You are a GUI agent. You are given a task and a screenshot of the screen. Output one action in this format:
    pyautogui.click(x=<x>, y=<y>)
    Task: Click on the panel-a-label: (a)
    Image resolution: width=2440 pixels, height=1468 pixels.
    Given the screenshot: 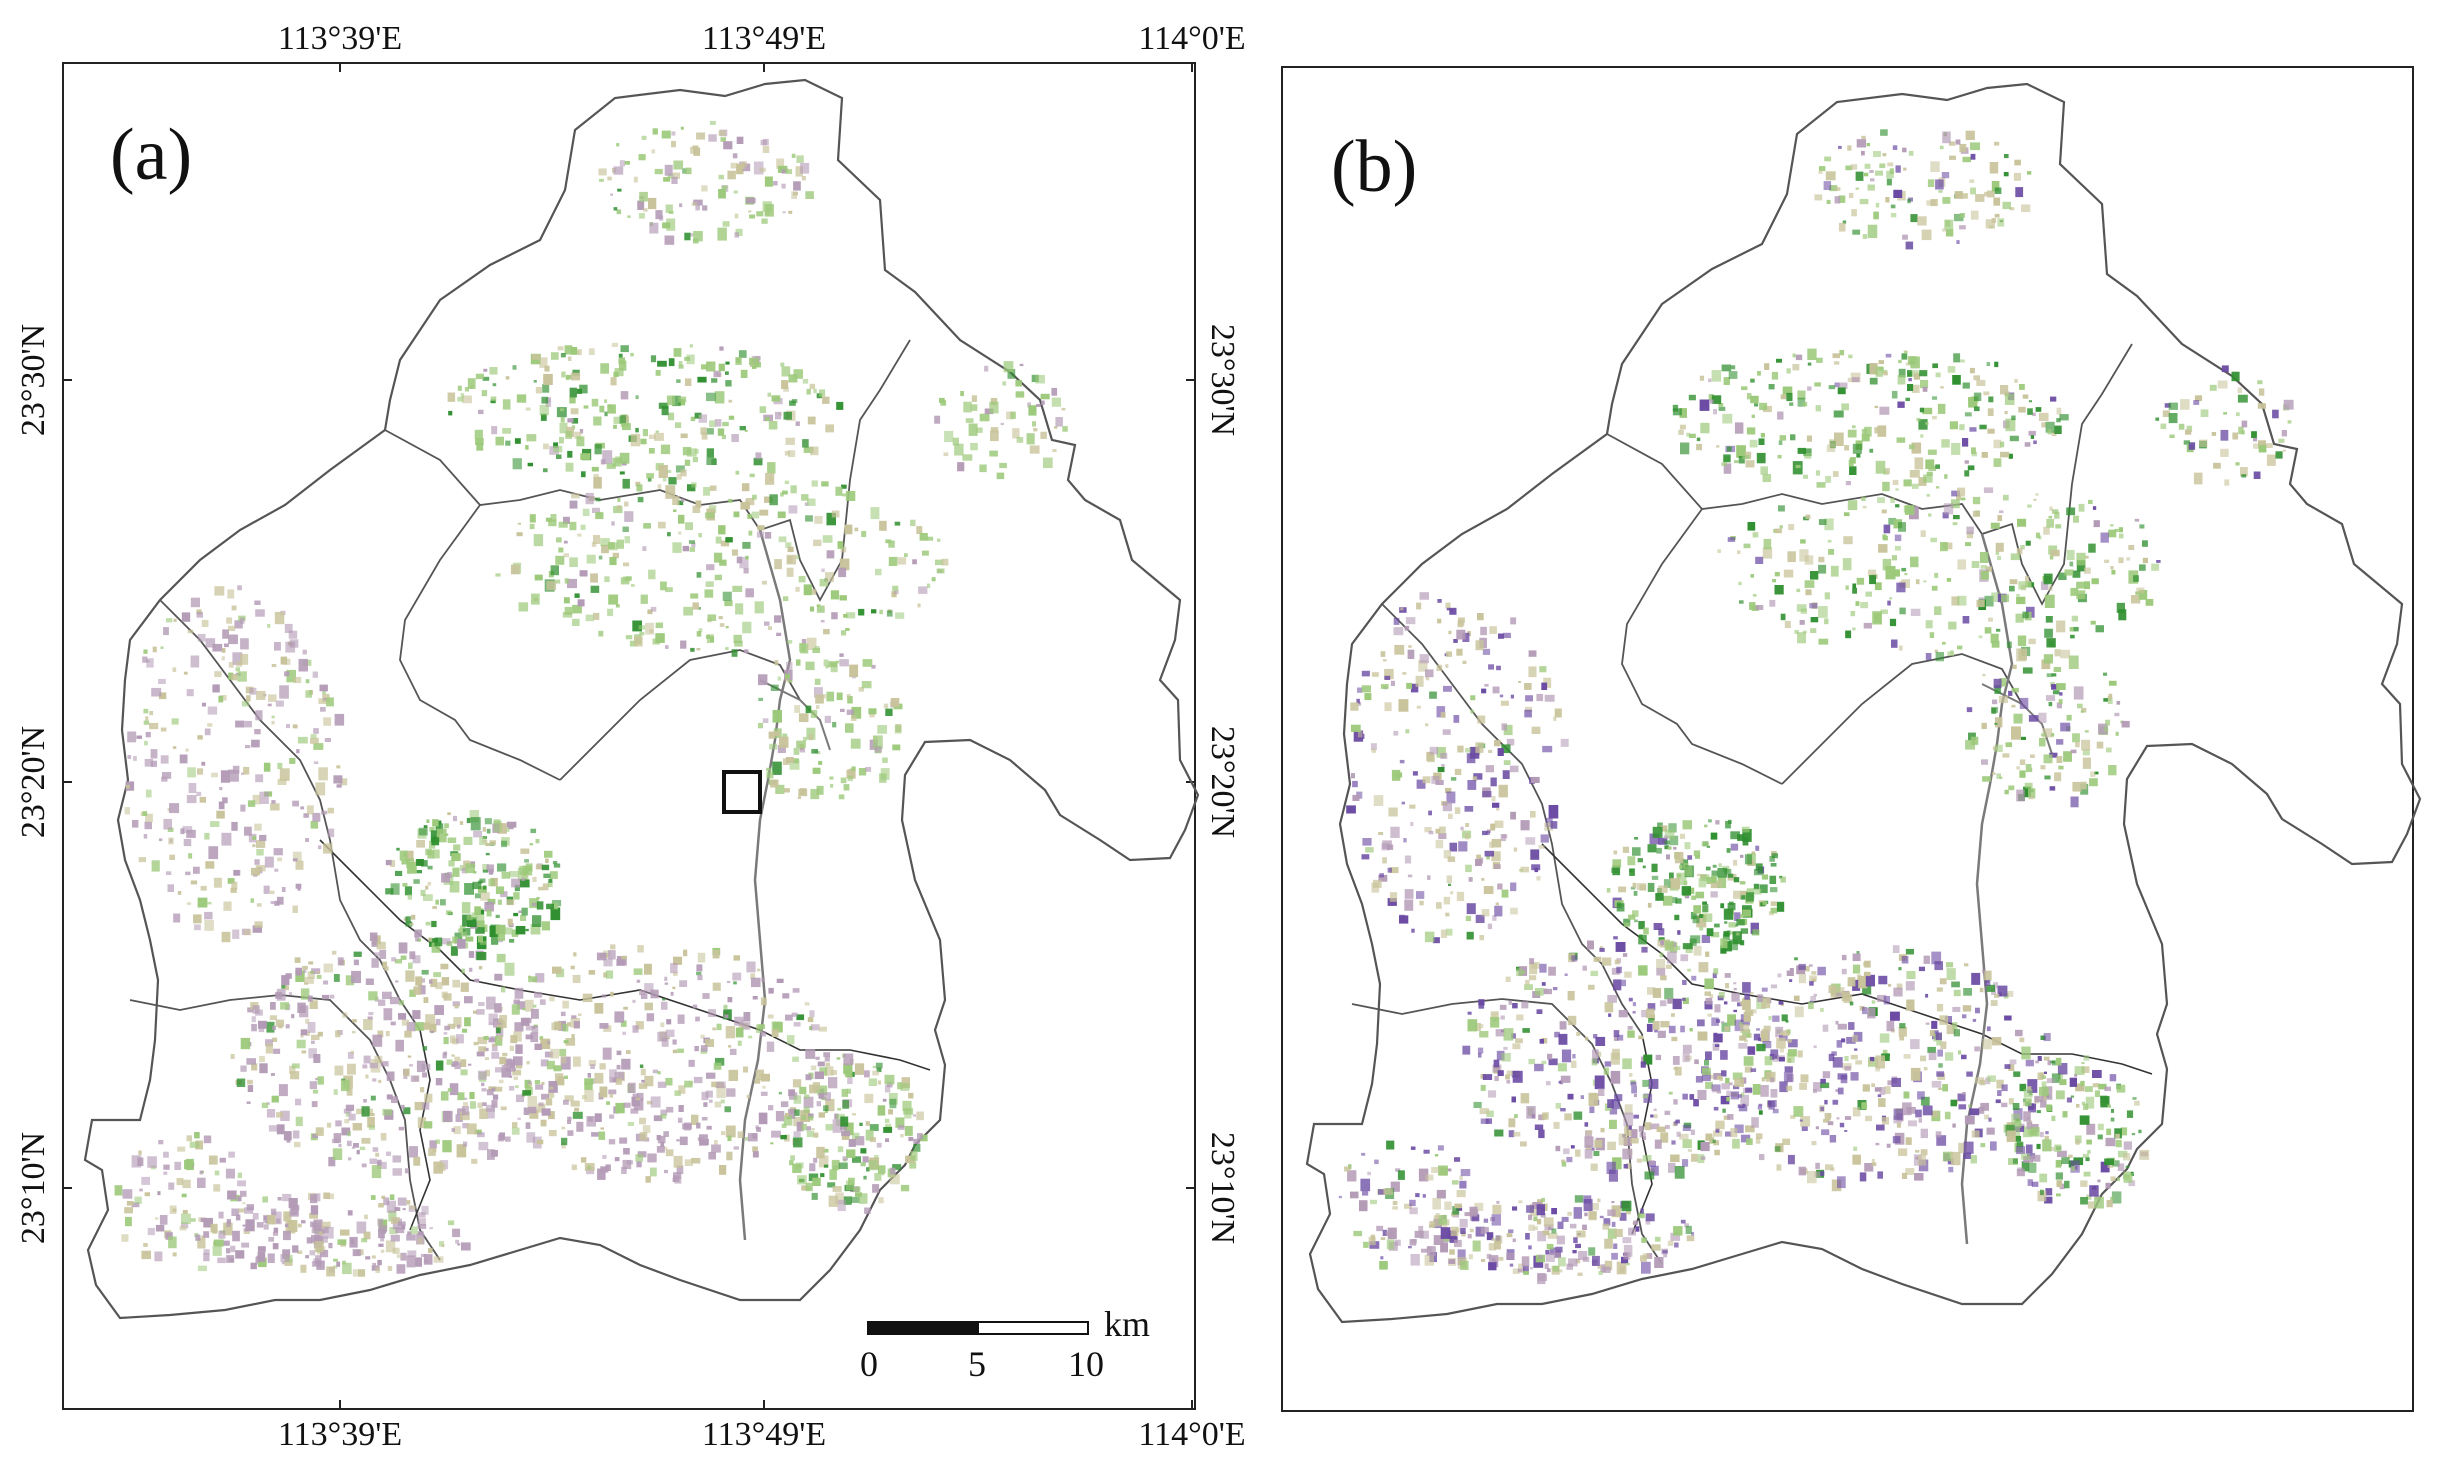 What is the action you would take?
    pyautogui.click(x=151, y=155)
    